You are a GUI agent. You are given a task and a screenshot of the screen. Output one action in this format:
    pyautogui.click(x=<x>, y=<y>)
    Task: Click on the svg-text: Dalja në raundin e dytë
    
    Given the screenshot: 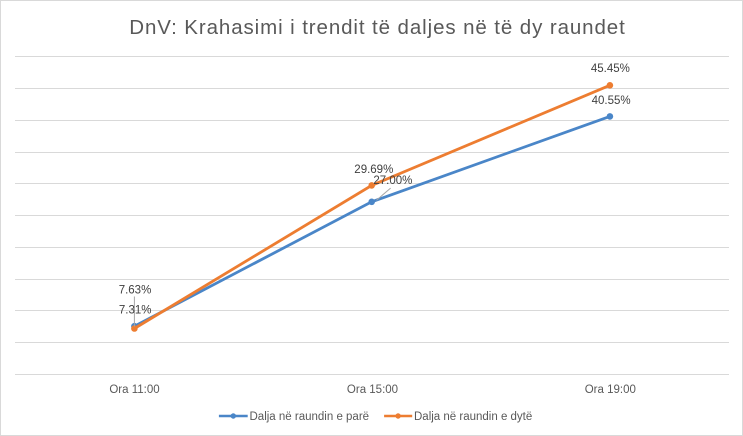 What is the action you would take?
    pyautogui.click(x=473, y=417)
    